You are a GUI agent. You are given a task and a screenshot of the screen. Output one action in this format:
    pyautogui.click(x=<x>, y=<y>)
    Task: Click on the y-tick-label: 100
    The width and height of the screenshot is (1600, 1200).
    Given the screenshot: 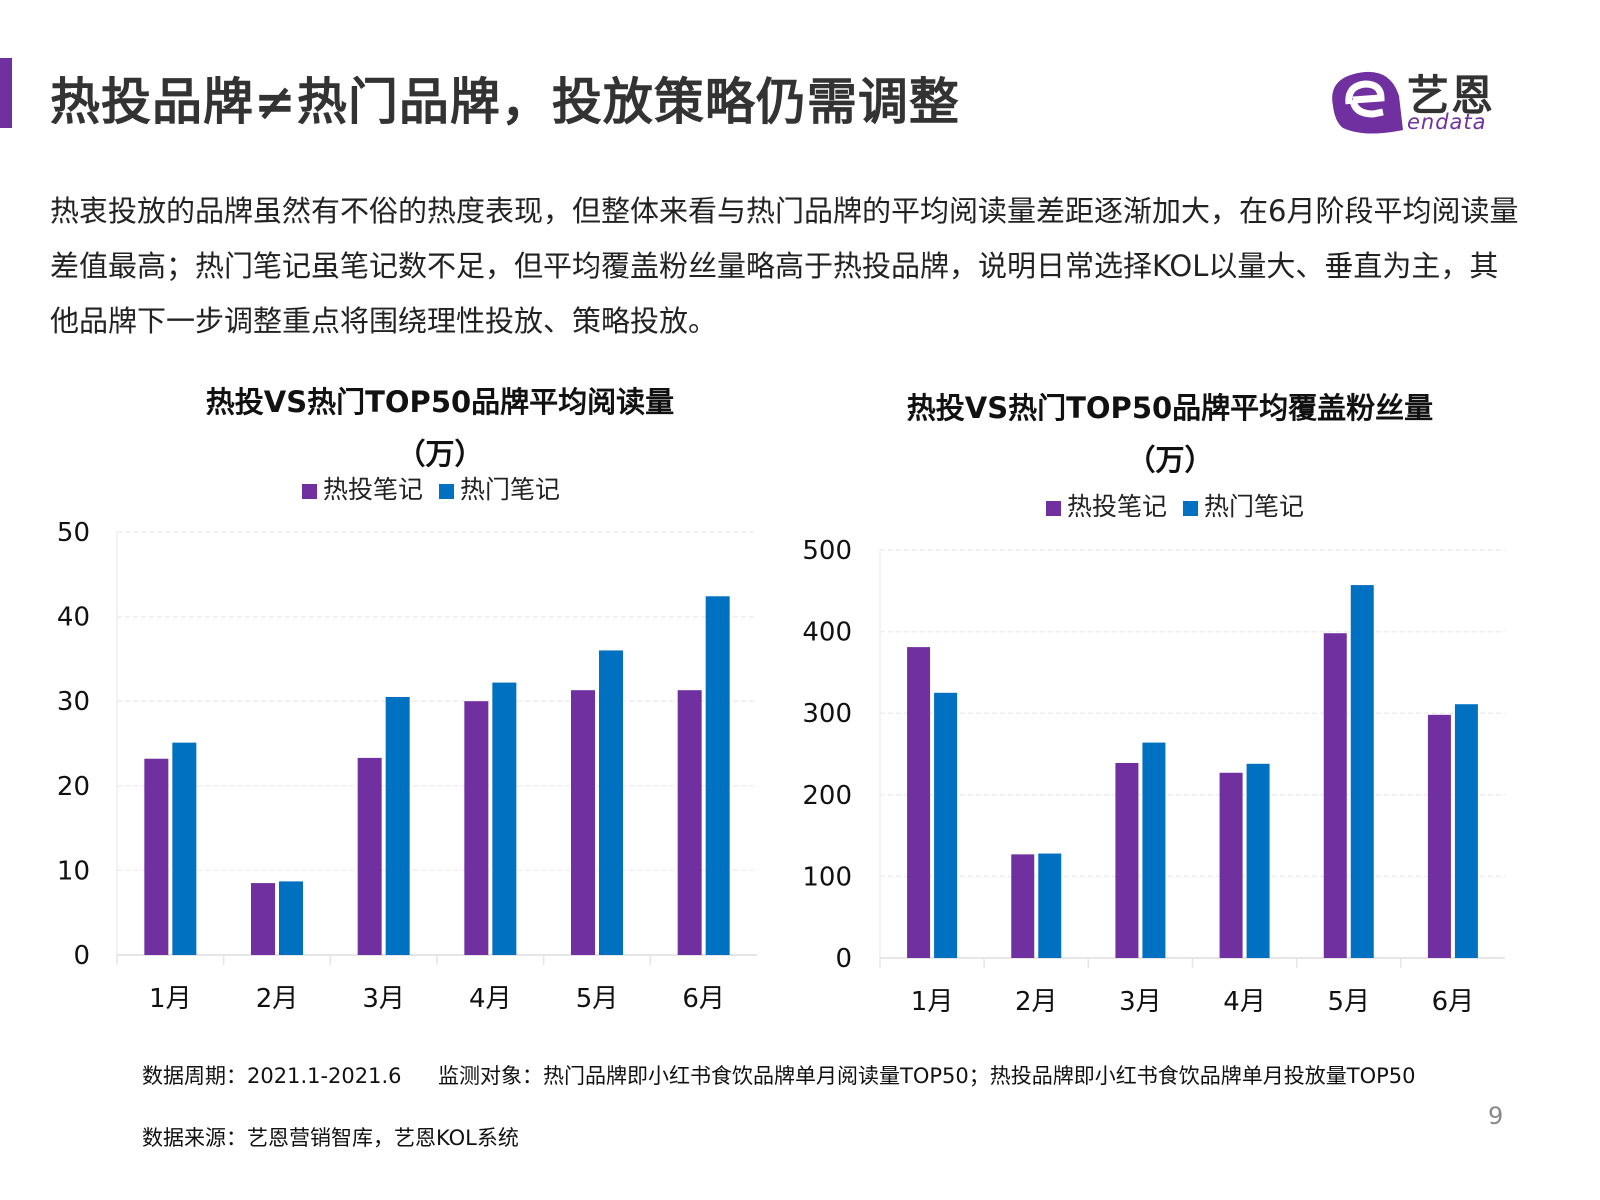 What is the action you would take?
    pyautogui.click(x=827, y=877)
    